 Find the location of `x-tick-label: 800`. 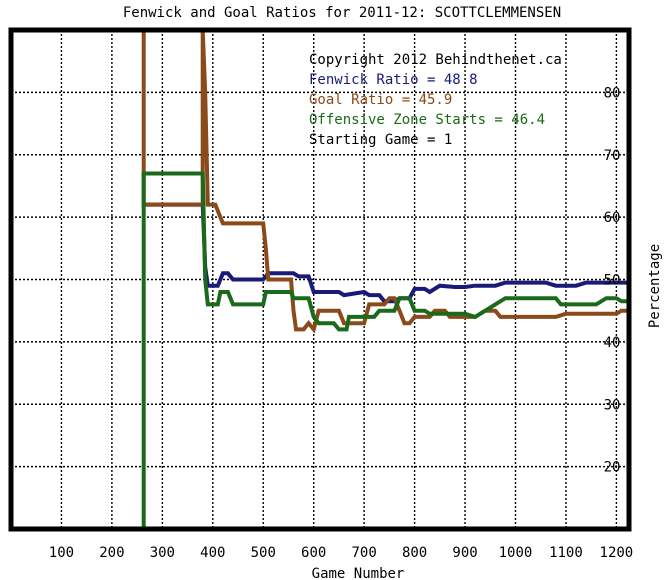

x-tick-label: 800 is located at coordinates (414, 553).